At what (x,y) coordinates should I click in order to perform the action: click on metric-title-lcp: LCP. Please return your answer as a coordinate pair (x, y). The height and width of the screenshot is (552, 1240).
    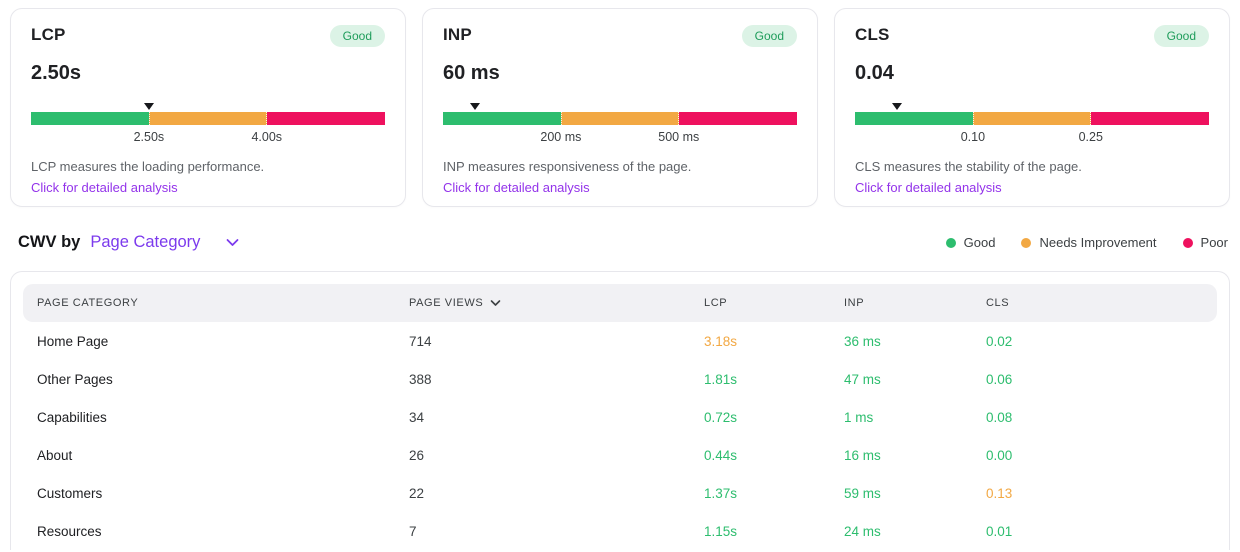
    Looking at the image, I should click on (48, 34).